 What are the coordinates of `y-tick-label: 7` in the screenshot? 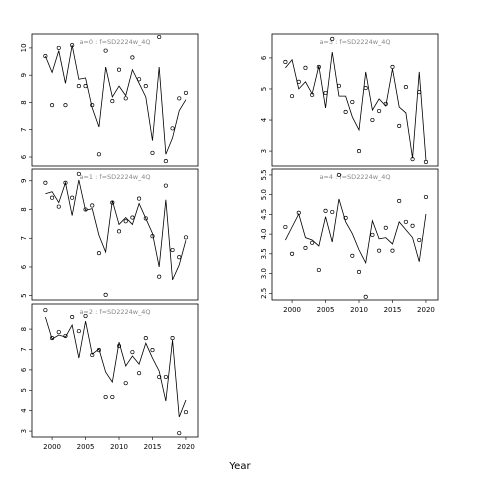 It's located at (24, 129).